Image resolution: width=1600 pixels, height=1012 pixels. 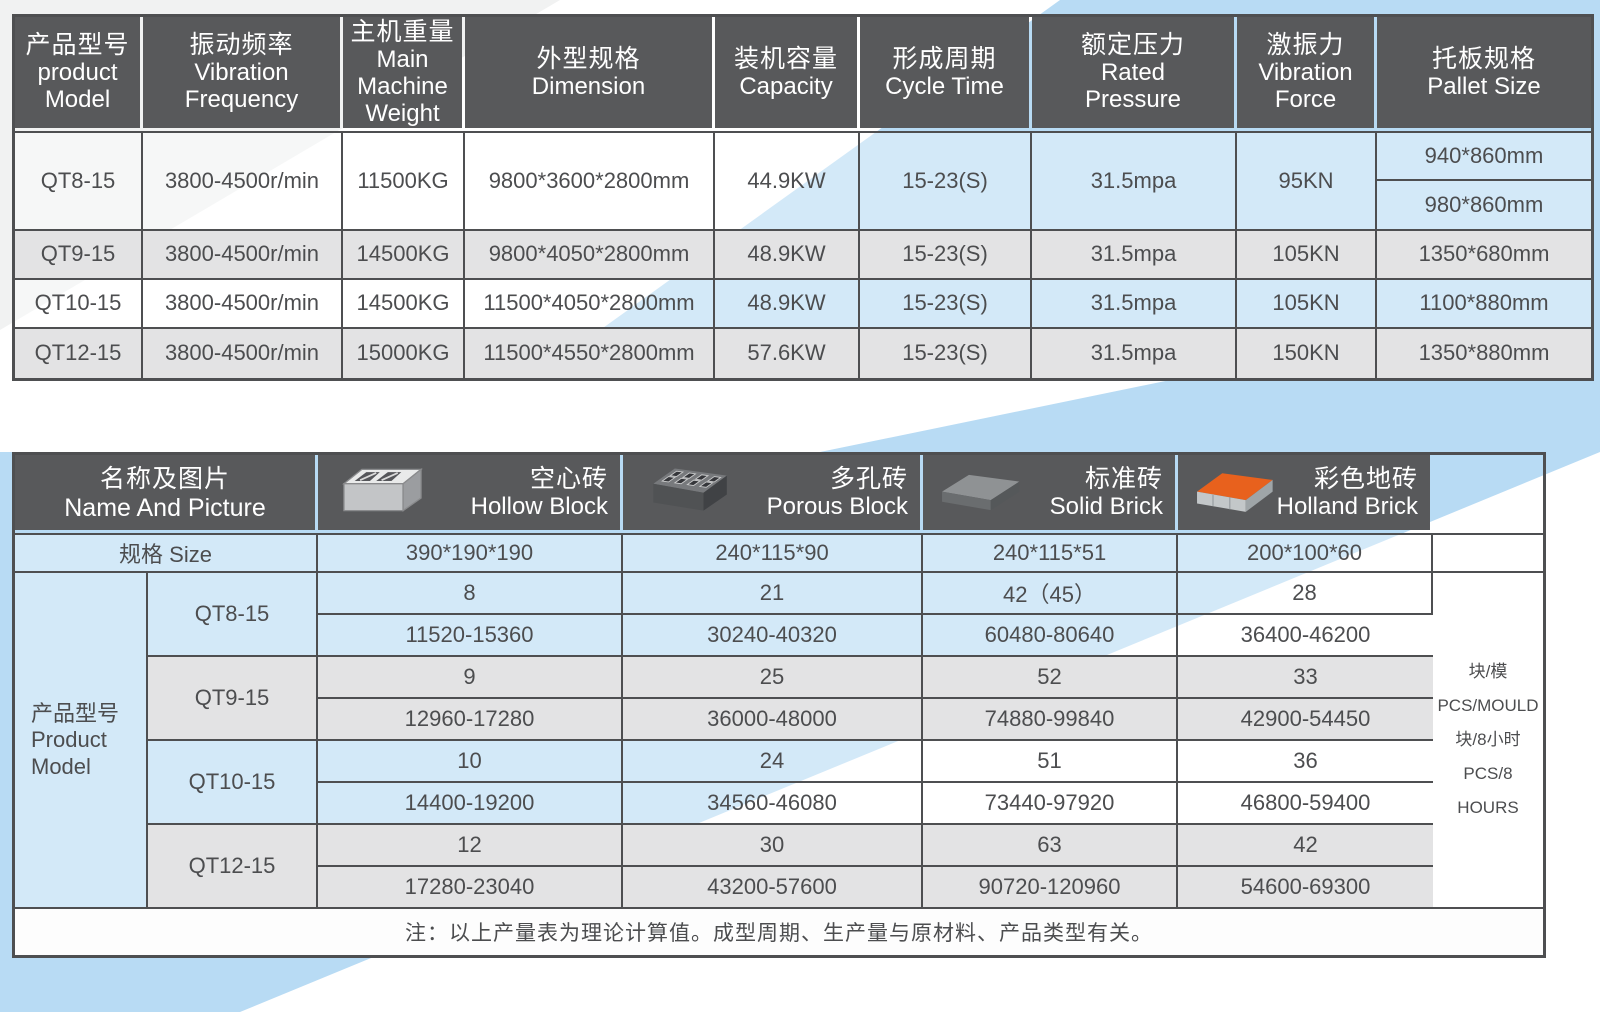 What do you see at coordinates (1050, 594) in the screenshot?
I see `qt8-solid-pcs: 42（45）` at bounding box center [1050, 594].